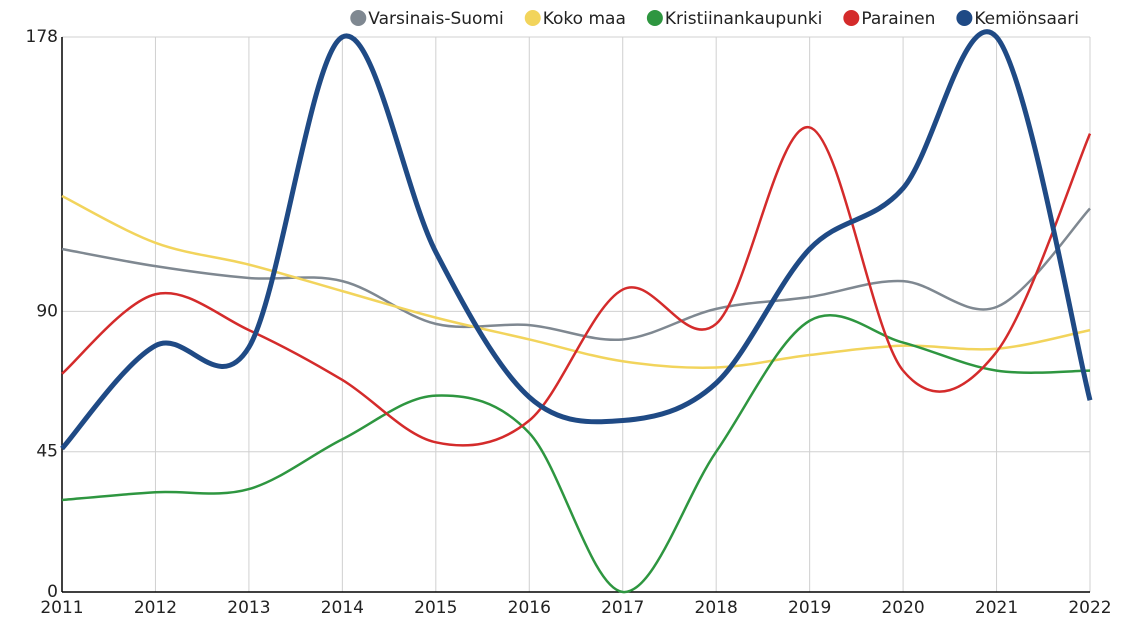  What do you see at coordinates (622, 608) in the screenshot?
I see `x-tick-label: 2017` at bounding box center [622, 608].